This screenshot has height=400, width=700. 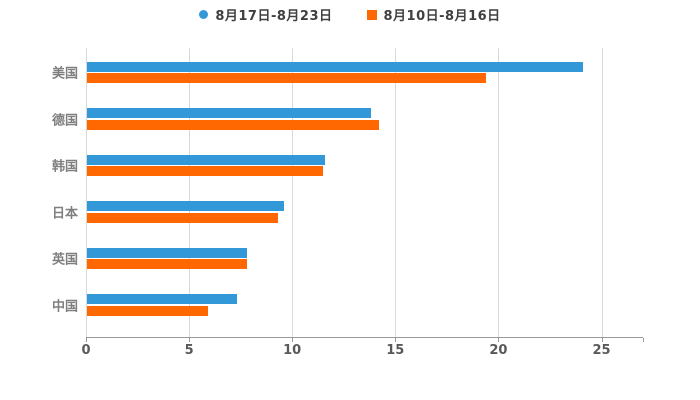 I want to click on x-tick-label: 5, so click(x=189, y=350).